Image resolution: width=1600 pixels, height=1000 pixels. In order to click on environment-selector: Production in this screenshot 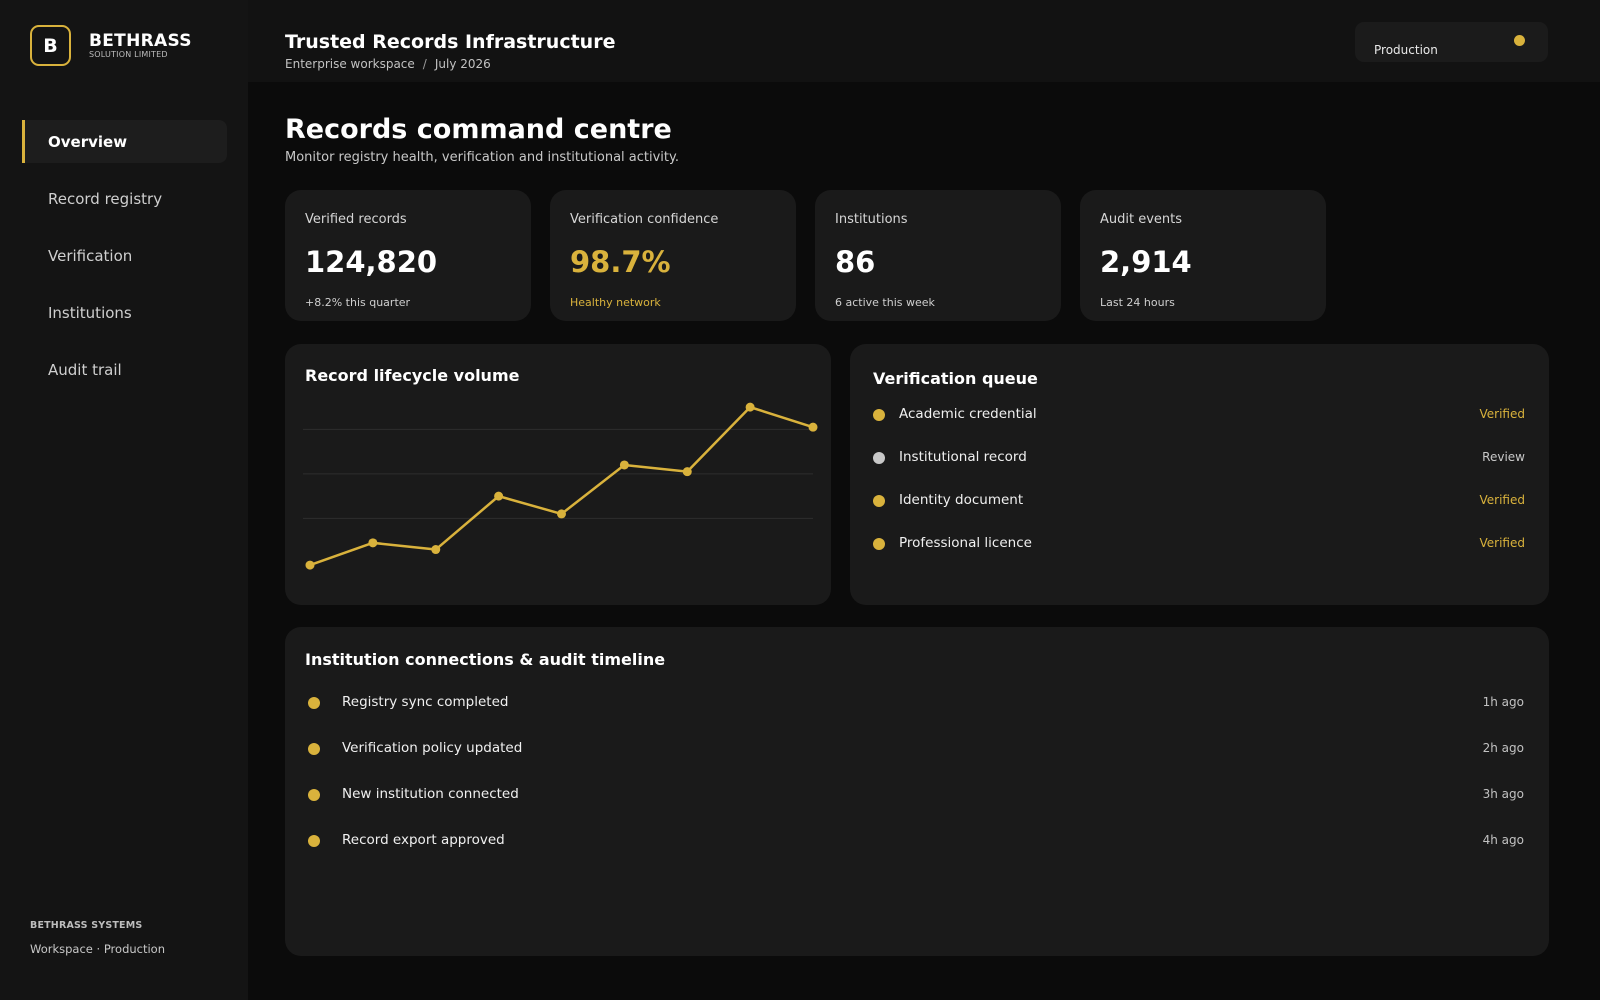, I will do `click(1451, 42)`.